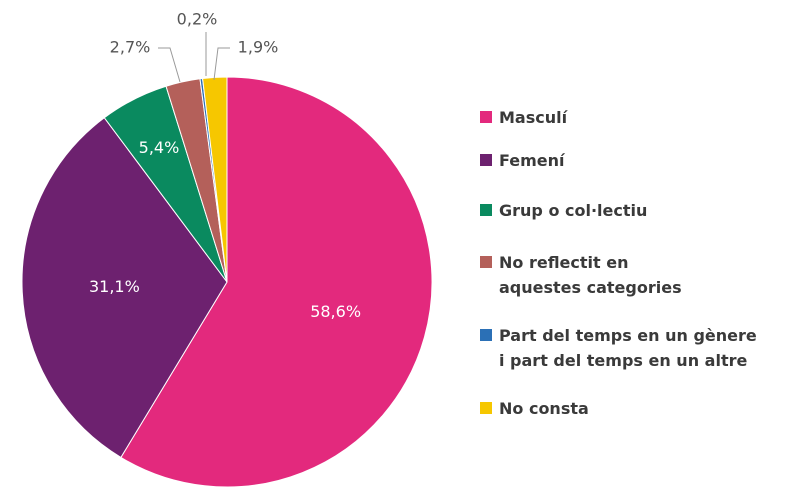  Describe the element at coordinates (114, 286) in the screenshot. I see `data-label: 31,1%` at that location.